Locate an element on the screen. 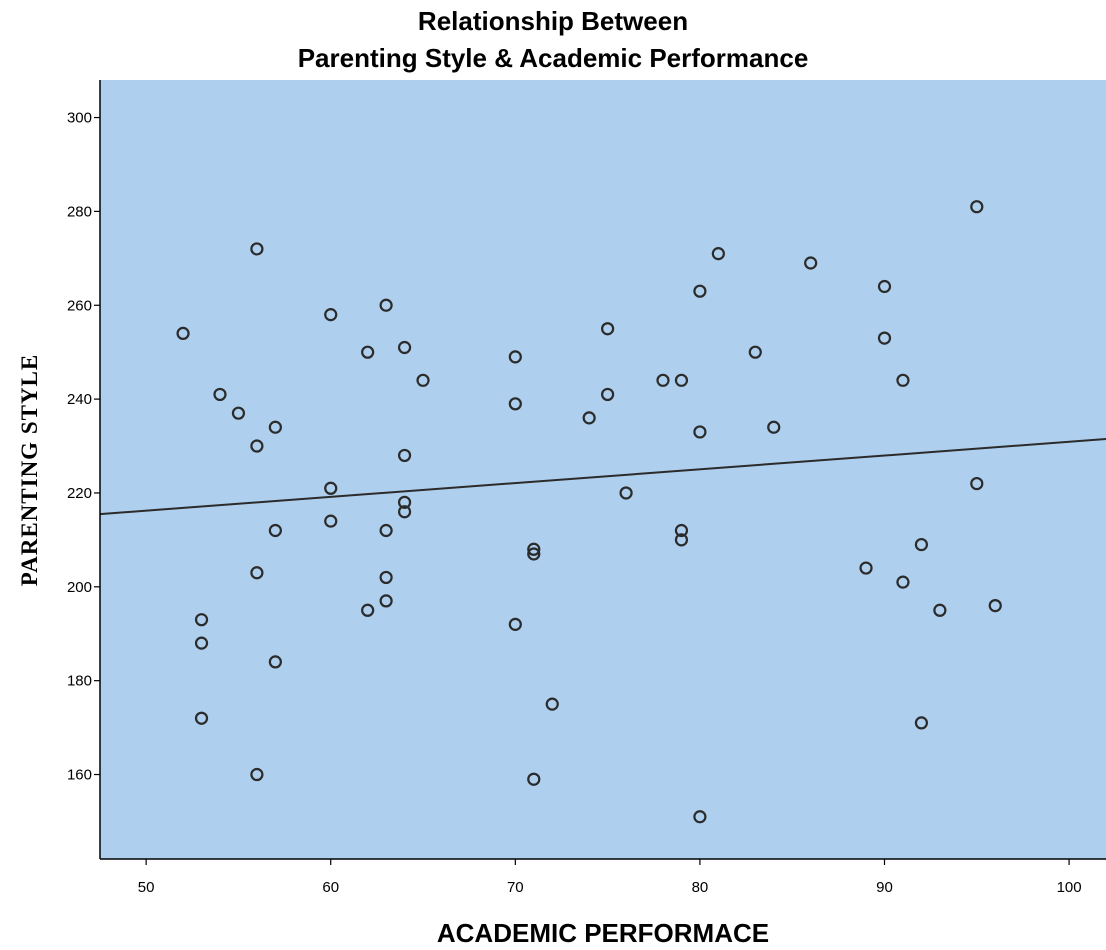 The height and width of the screenshot is (950, 1106). x-axis-ticks: 50 60 70 80 90 100 is located at coordinates (610, 877).